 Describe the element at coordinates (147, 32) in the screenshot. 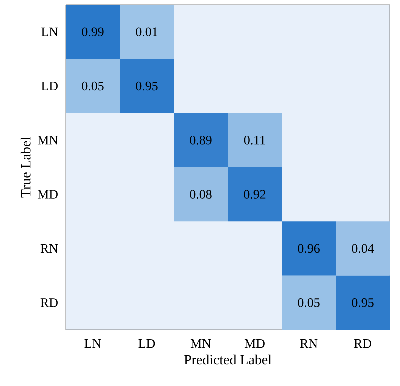

I see `data-label: 0.01` at that location.